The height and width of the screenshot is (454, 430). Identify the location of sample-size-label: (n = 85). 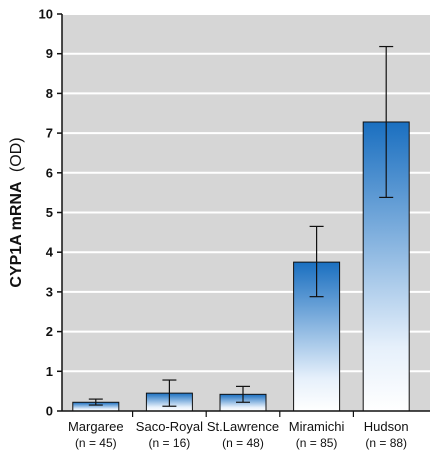
(317, 443).